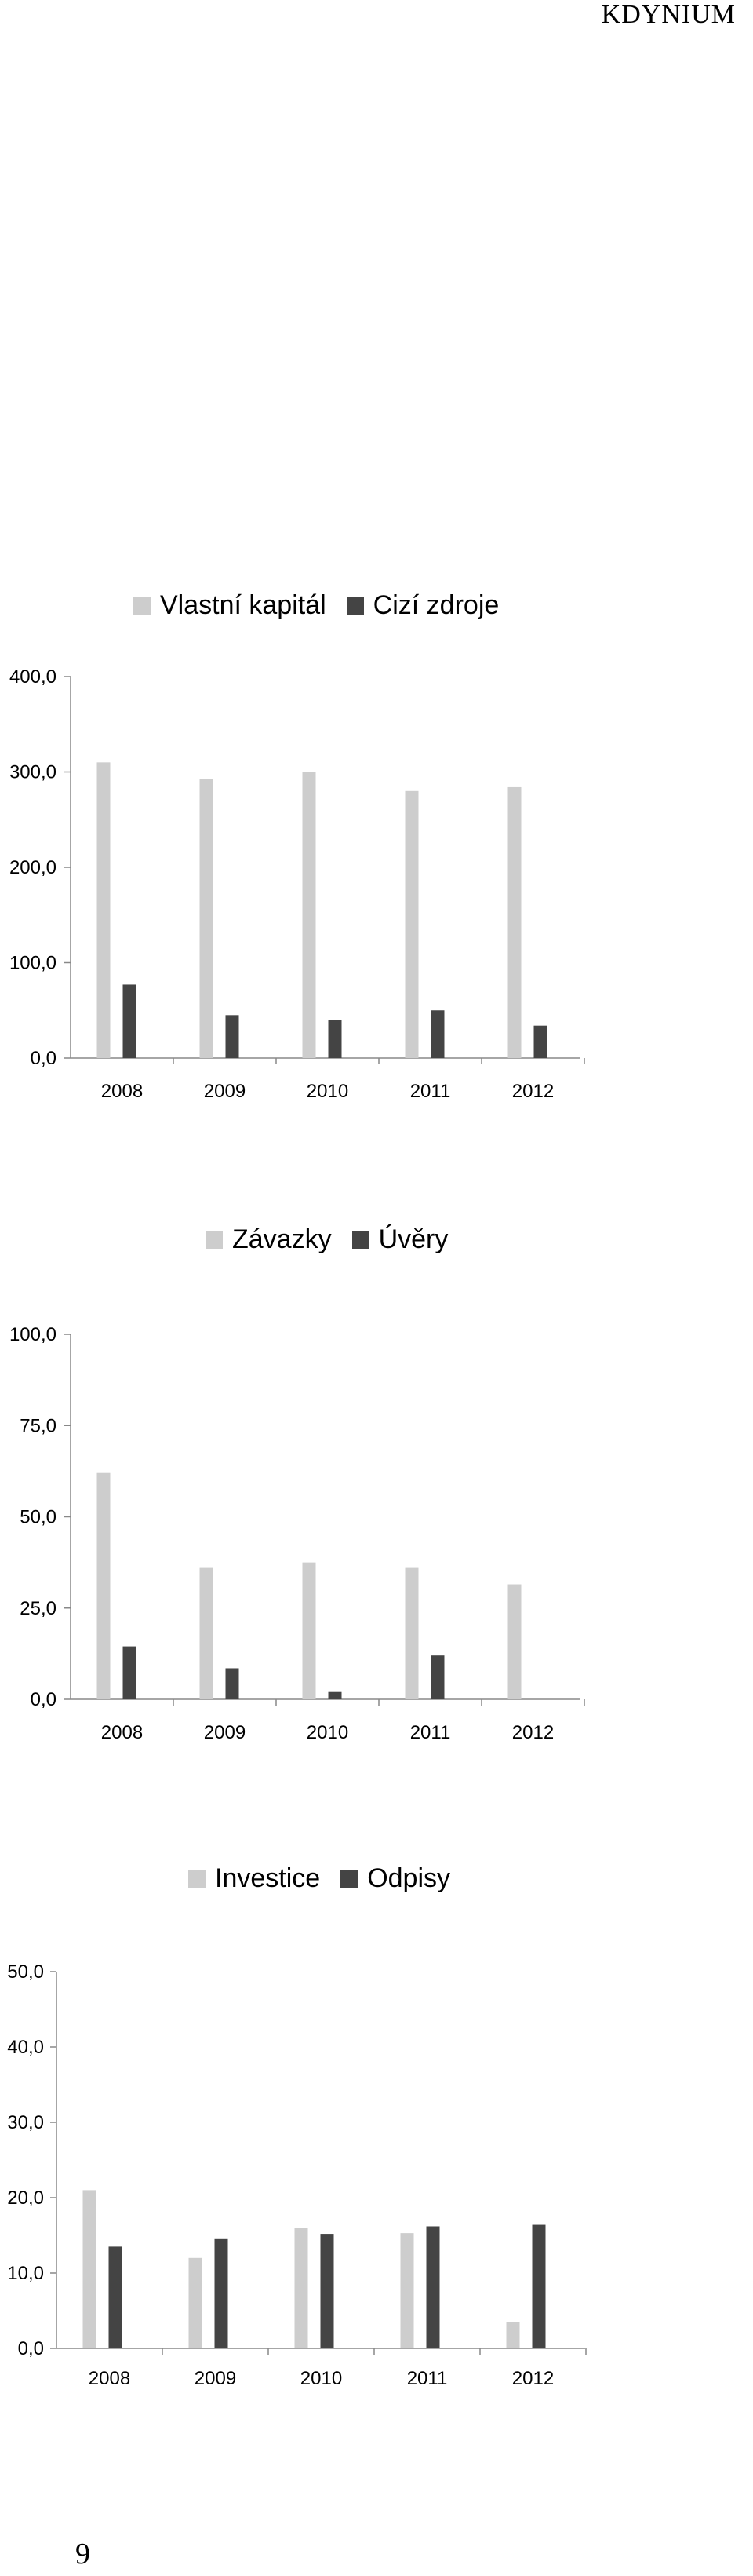 The height and width of the screenshot is (2576, 753). What do you see at coordinates (409, 1878) in the screenshot?
I see `legend-label: Odpisy` at bounding box center [409, 1878].